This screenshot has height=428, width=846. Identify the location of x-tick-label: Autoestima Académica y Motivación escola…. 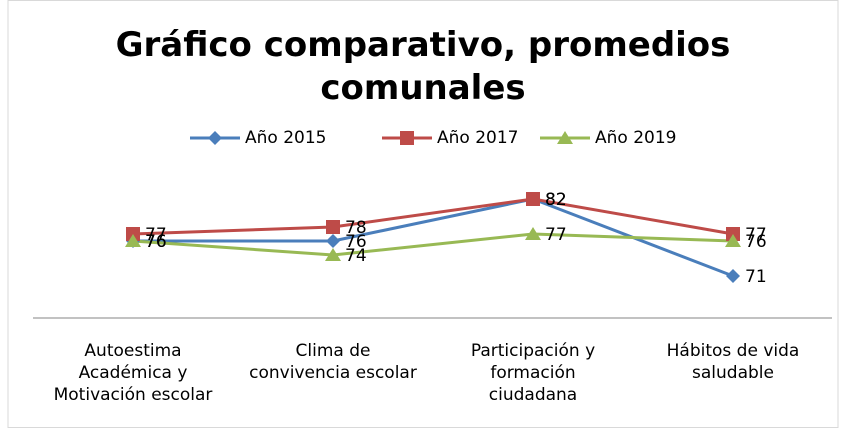
(133, 373).